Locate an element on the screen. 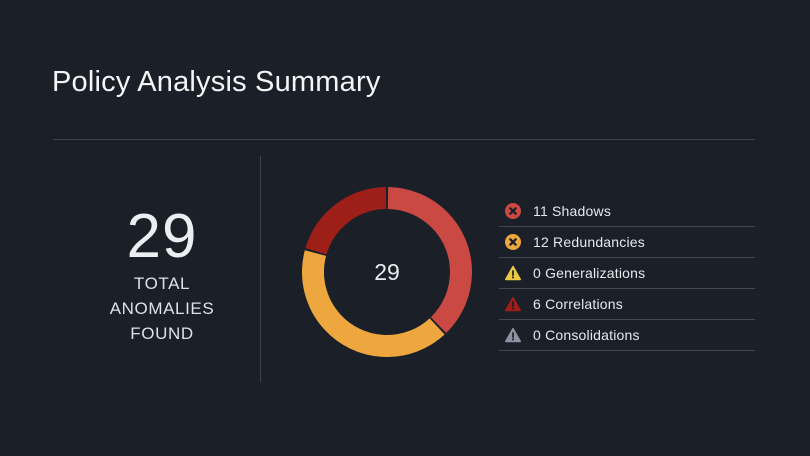 Image resolution: width=810 pixels, height=456 pixels. donut-segment-shadows is located at coordinates (387, 272).